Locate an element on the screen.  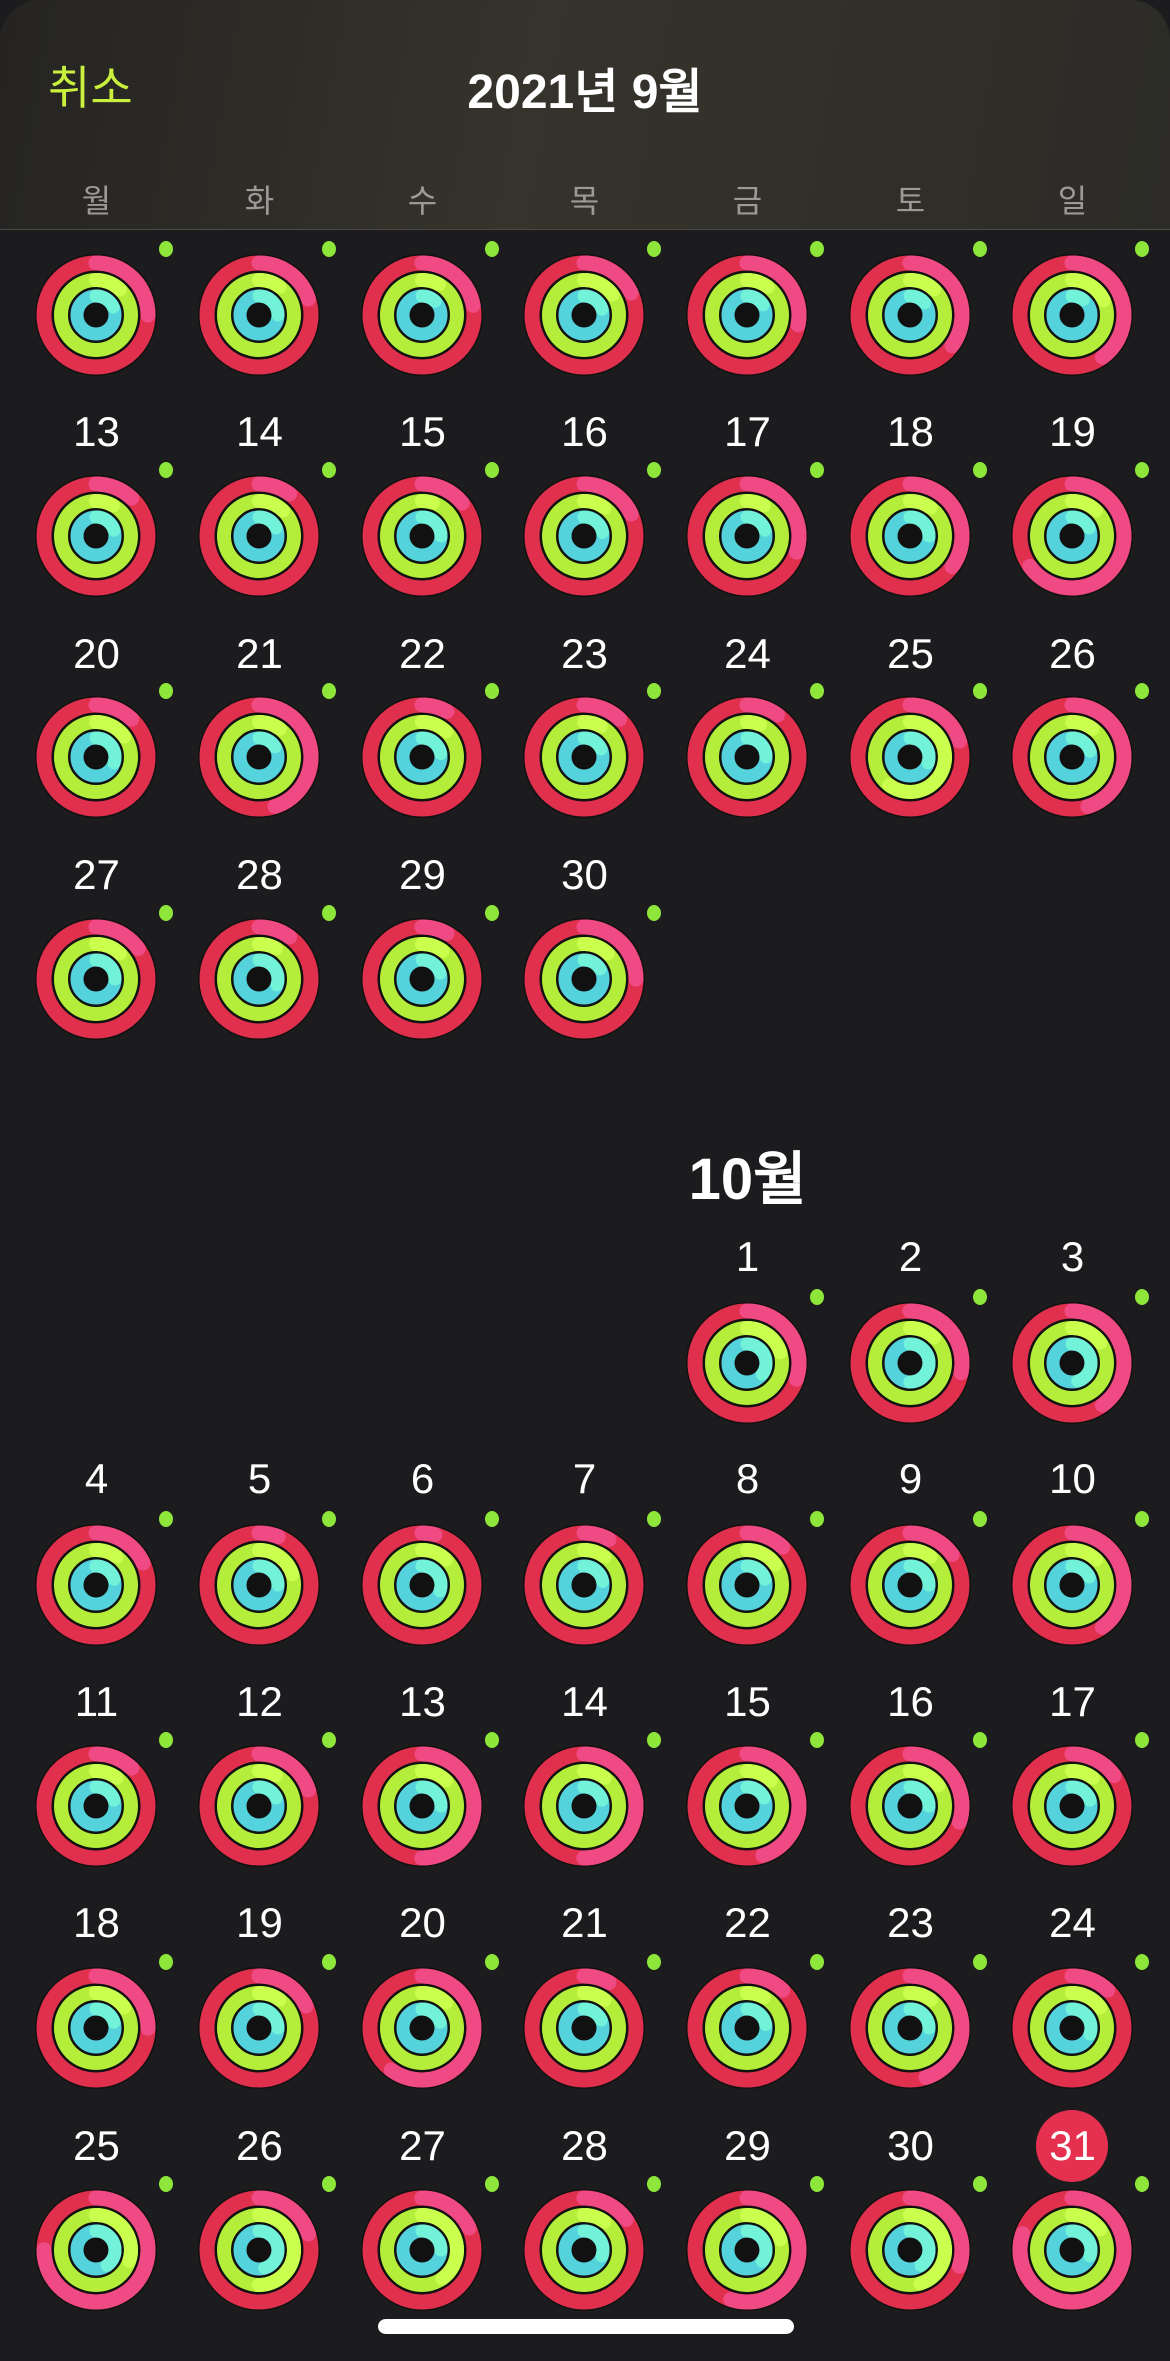
cancel-button: 취소 is located at coordinates (90, 88).